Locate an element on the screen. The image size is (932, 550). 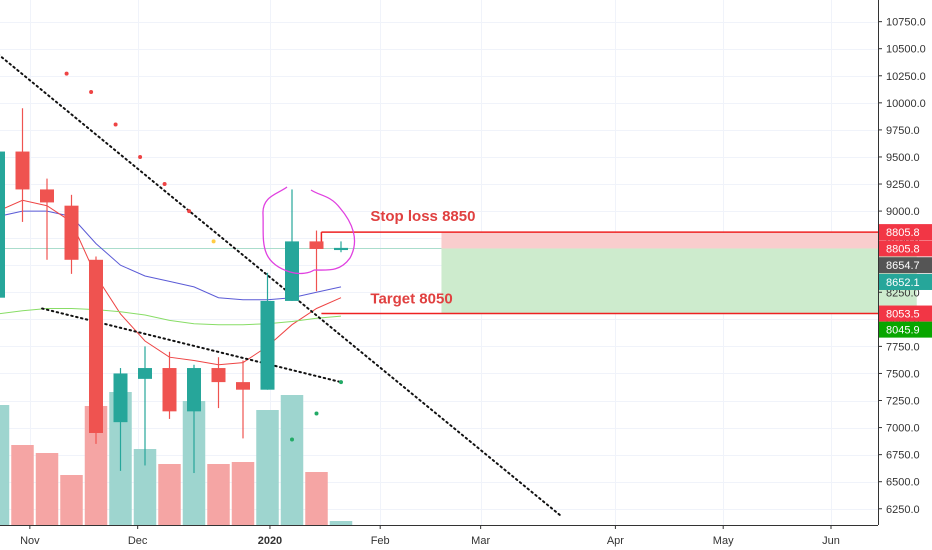
annotation-text: Stop loss 8850 is located at coordinates (422, 216).